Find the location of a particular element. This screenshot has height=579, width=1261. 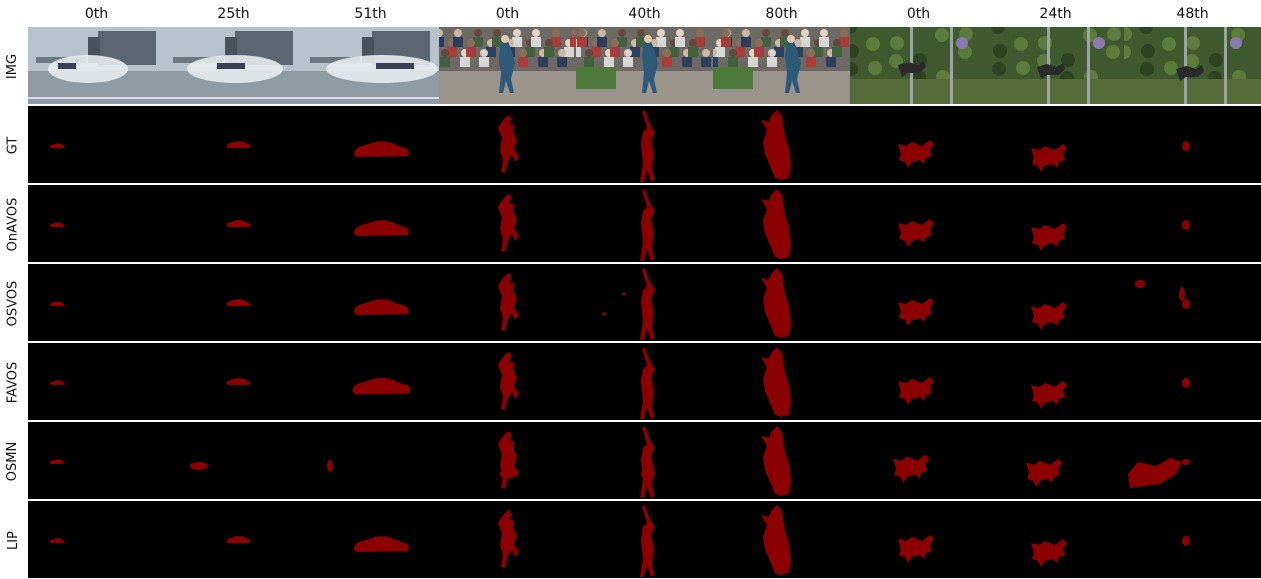

row-label-text: GT is located at coordinates (13, 145).